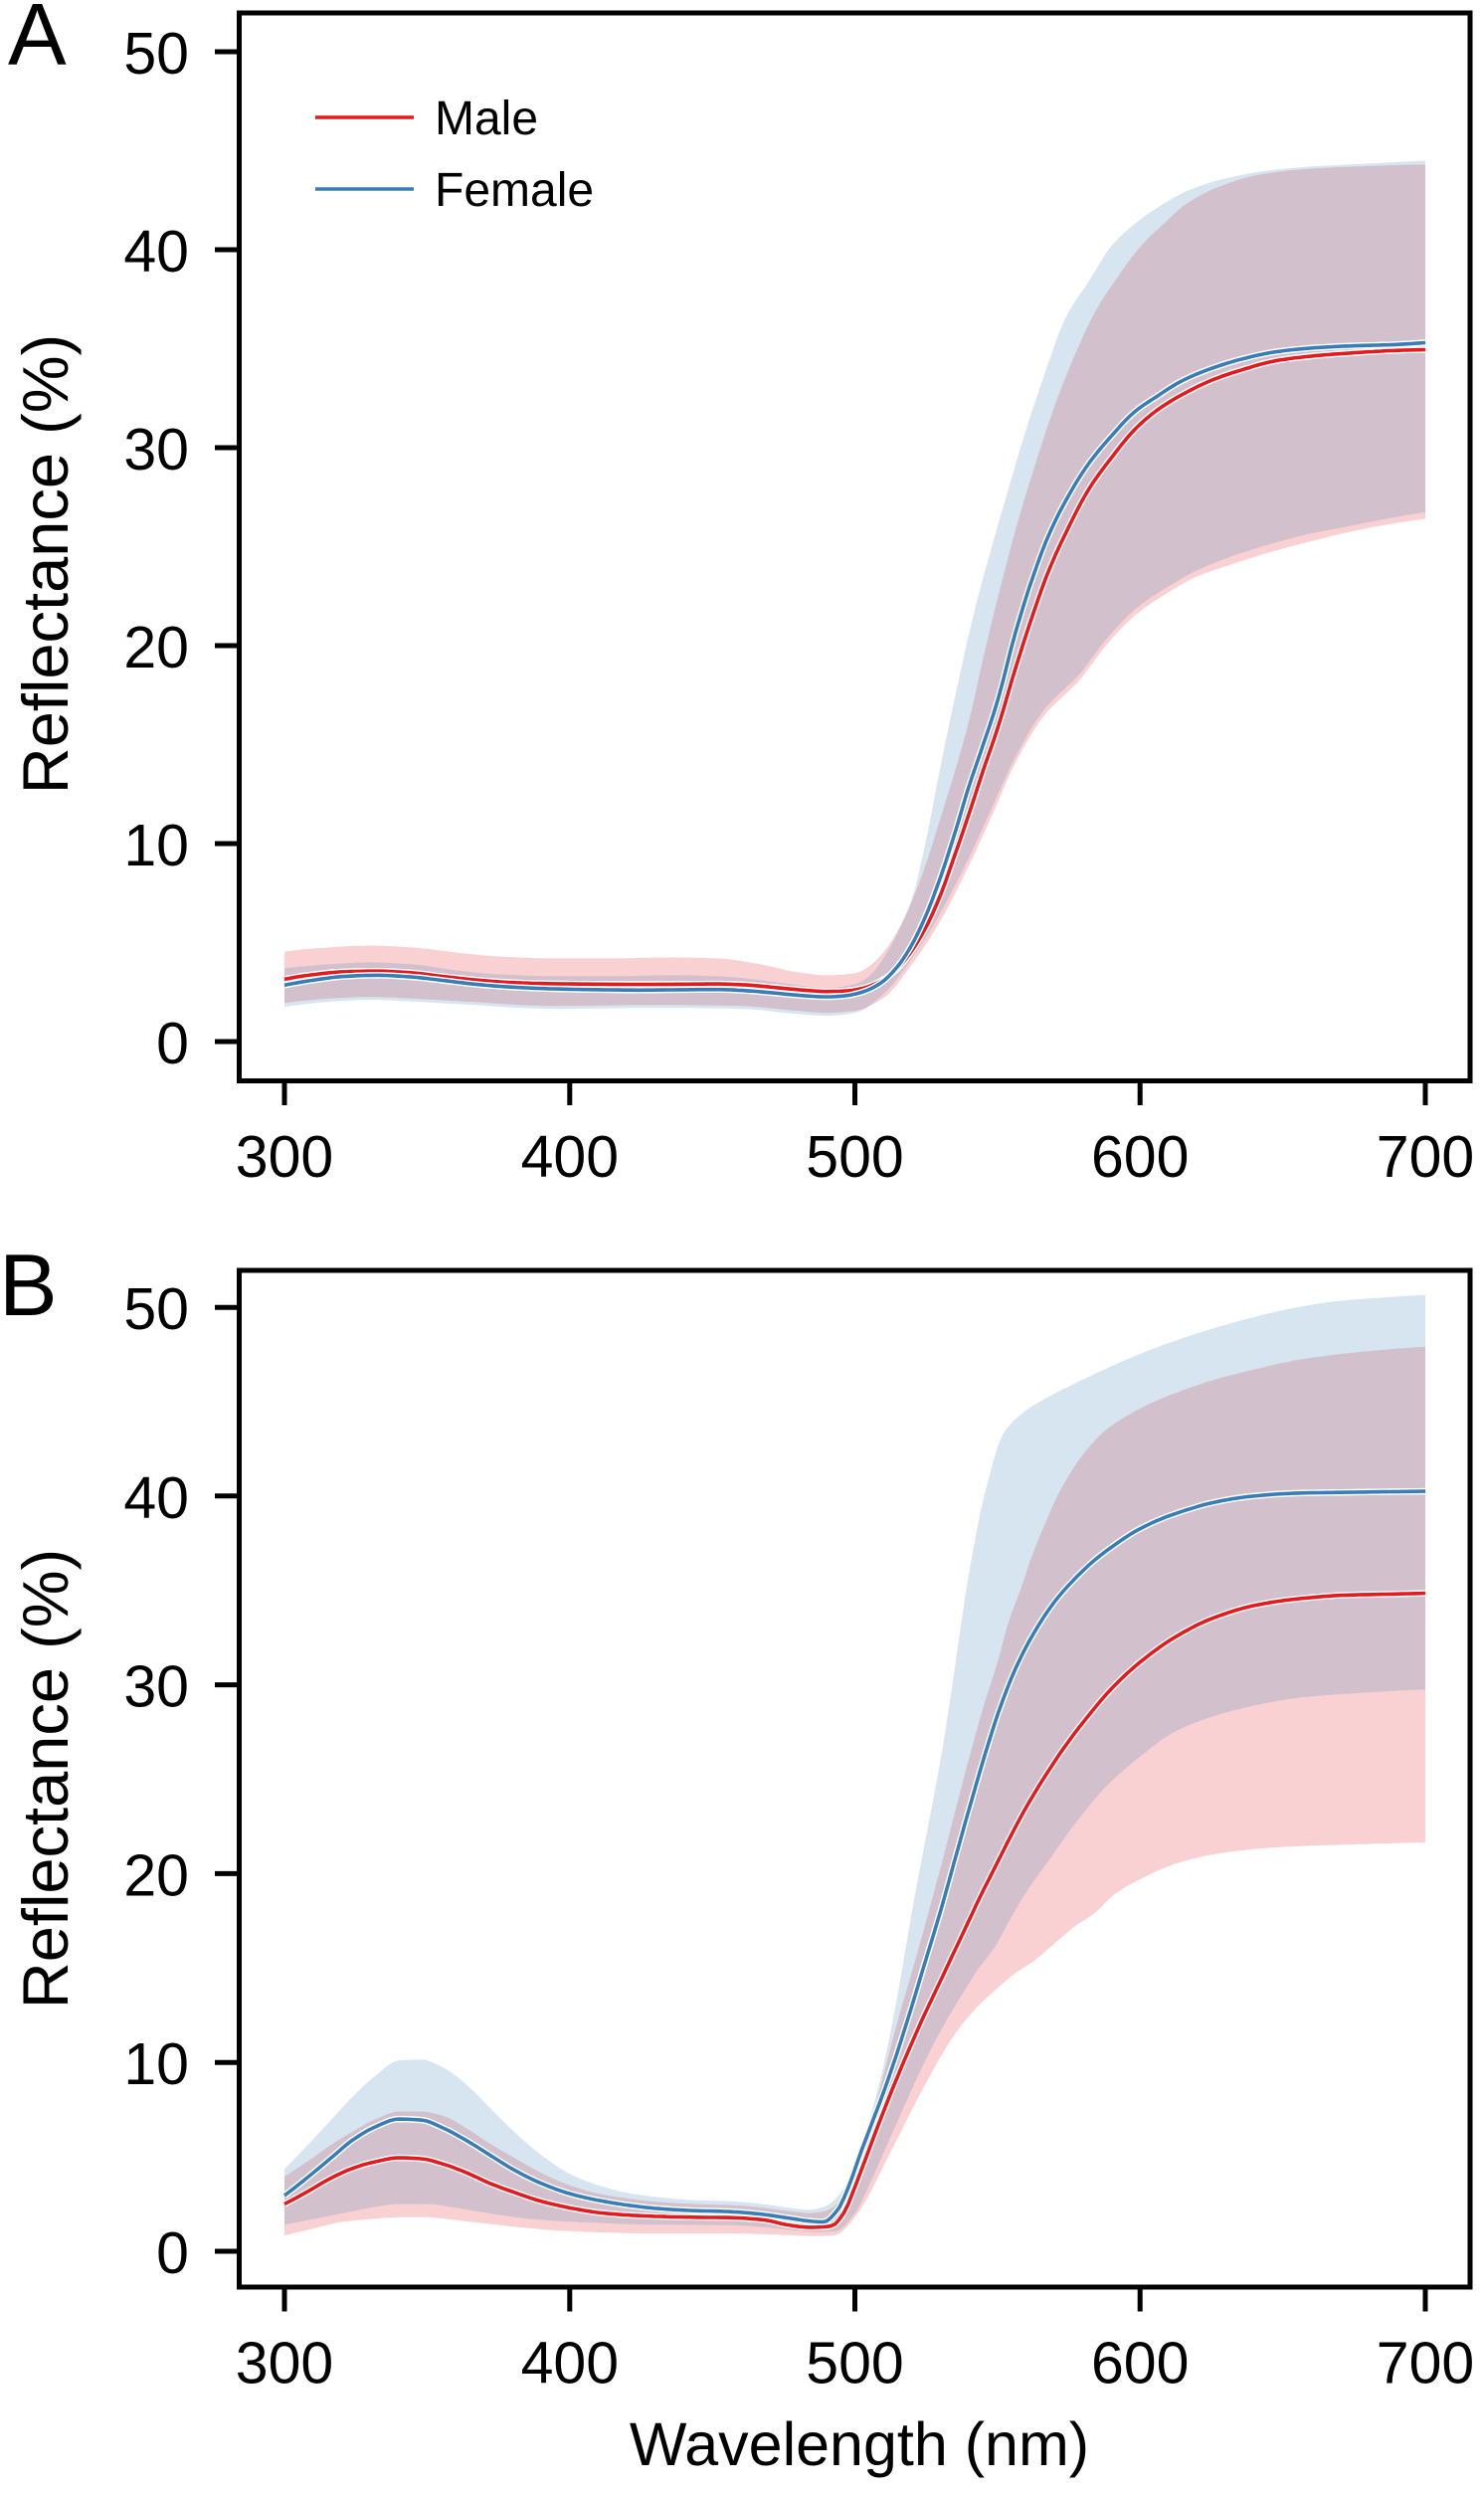  Describe the element at coordinates (37, 42) in the screenshot. I see `svg-text: A` at that location.